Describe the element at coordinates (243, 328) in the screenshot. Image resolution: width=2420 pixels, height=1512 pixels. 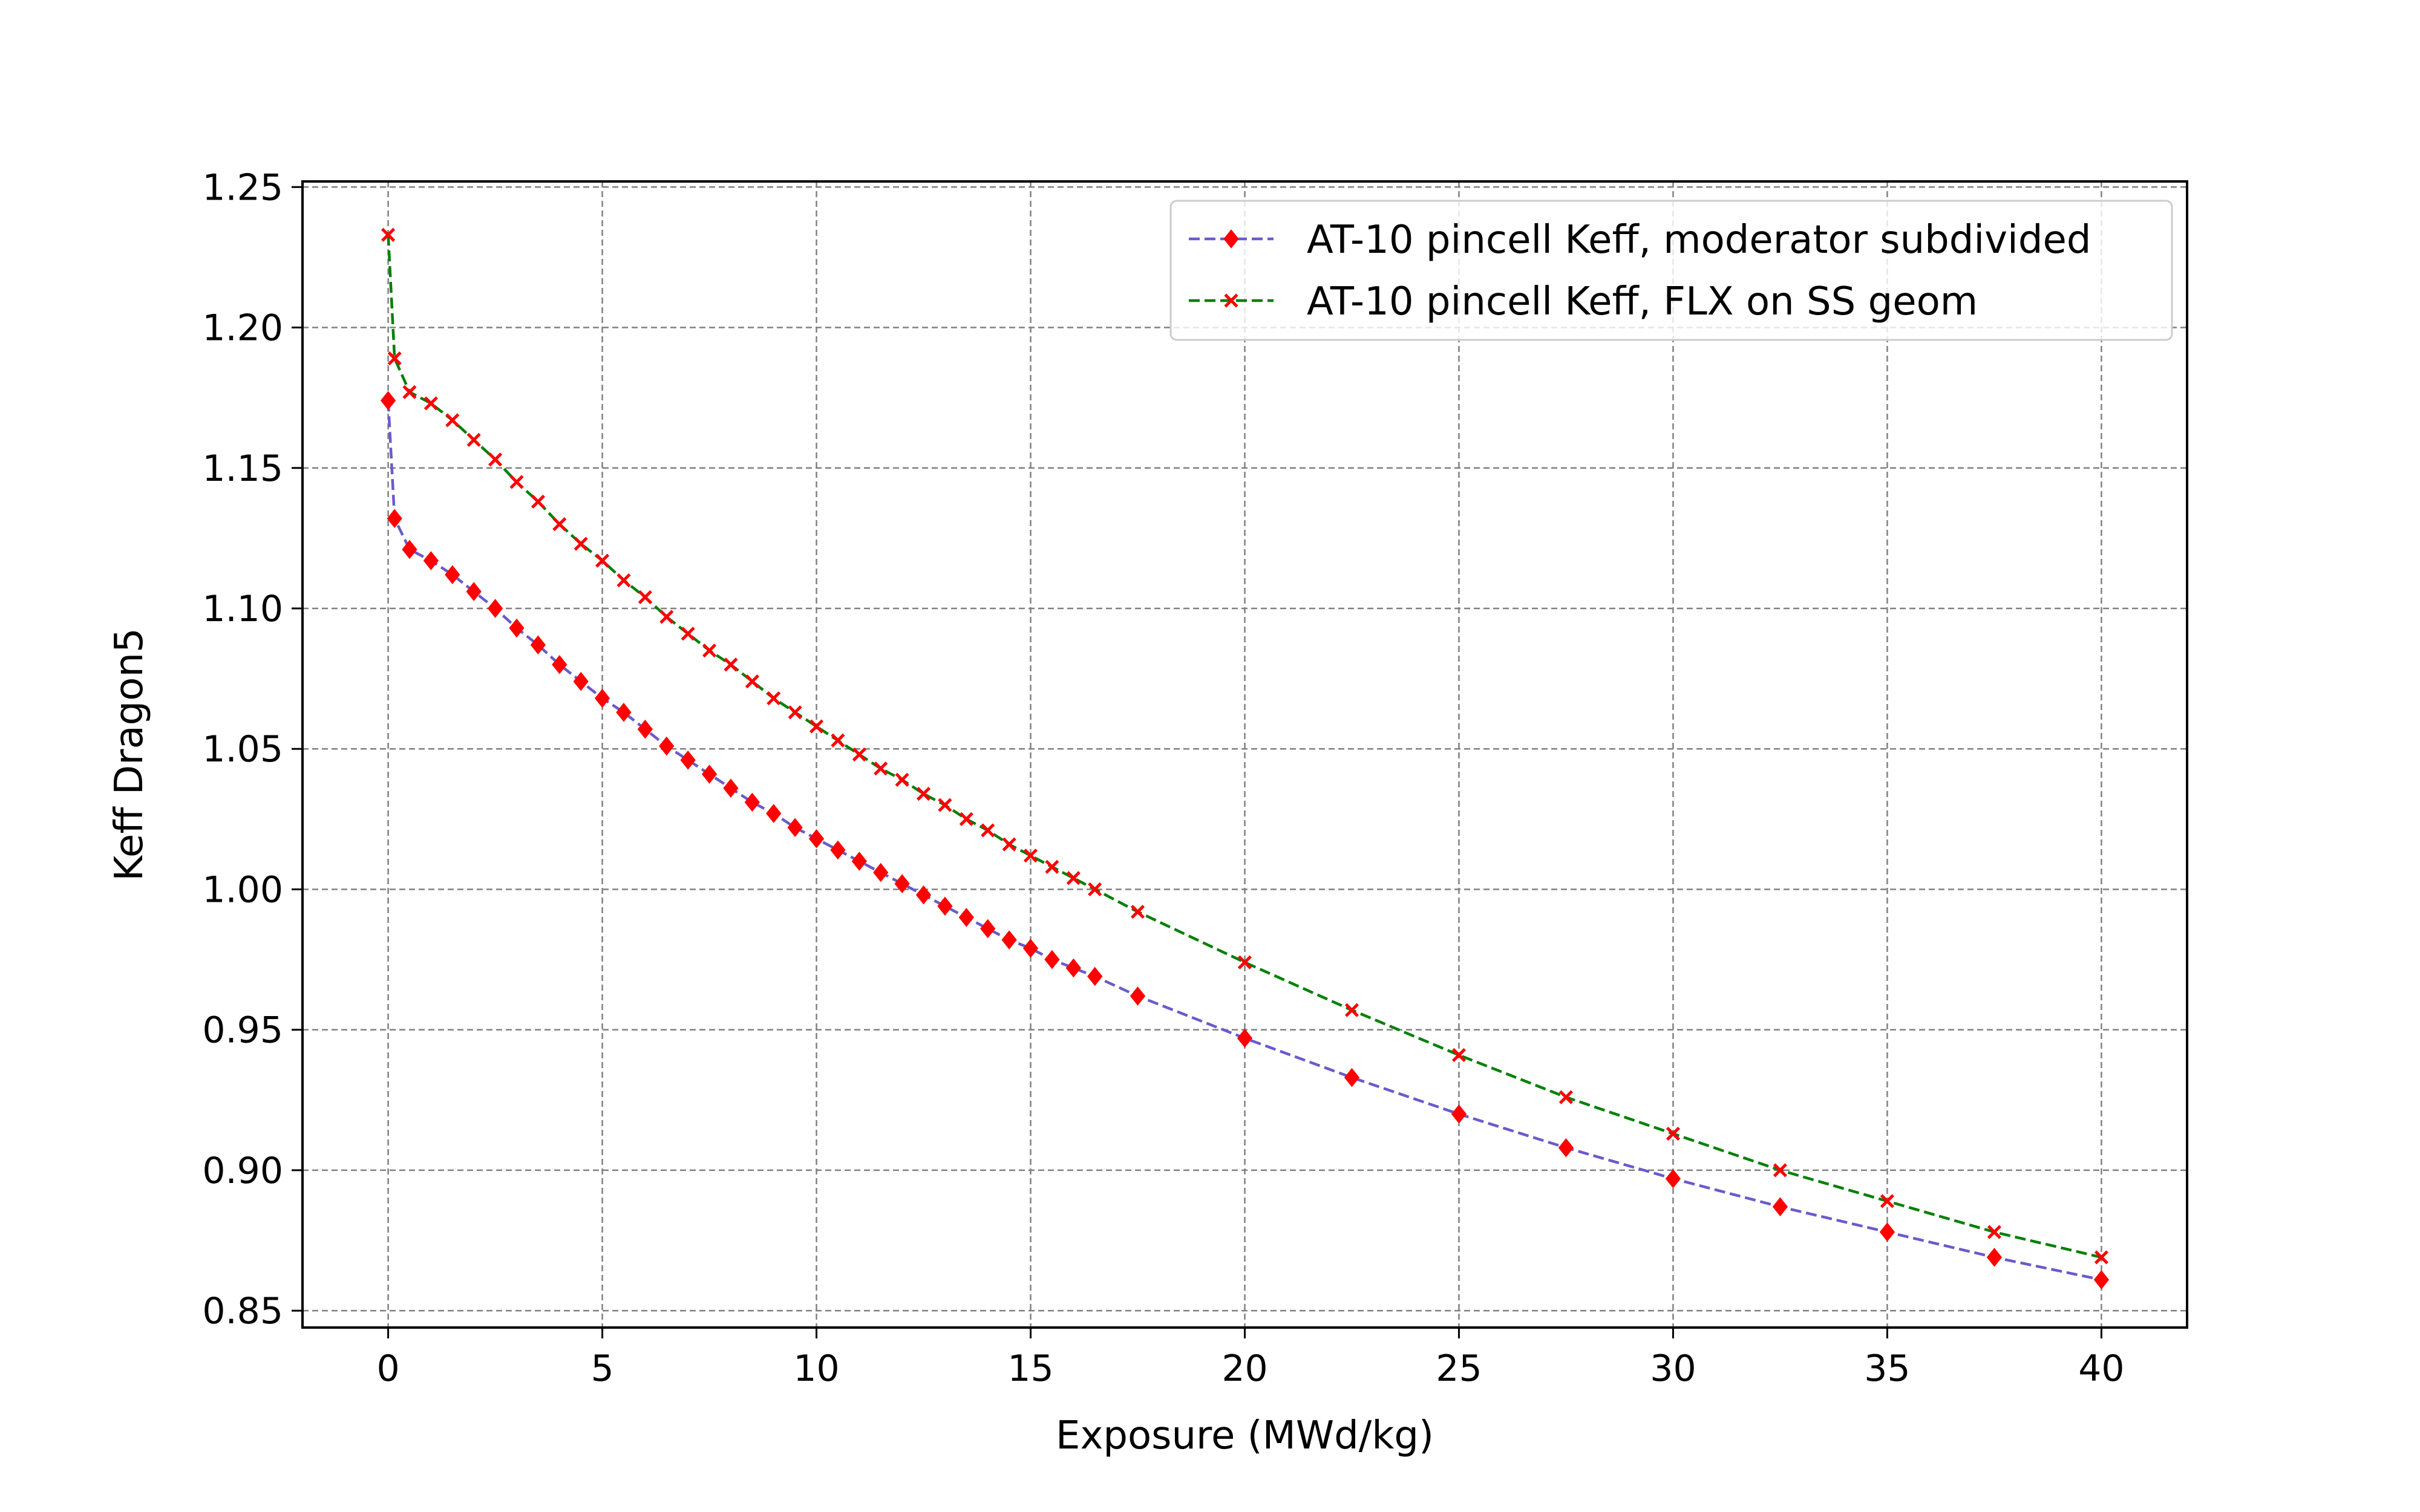
I see `y-tick-label: 1.20` at that location.